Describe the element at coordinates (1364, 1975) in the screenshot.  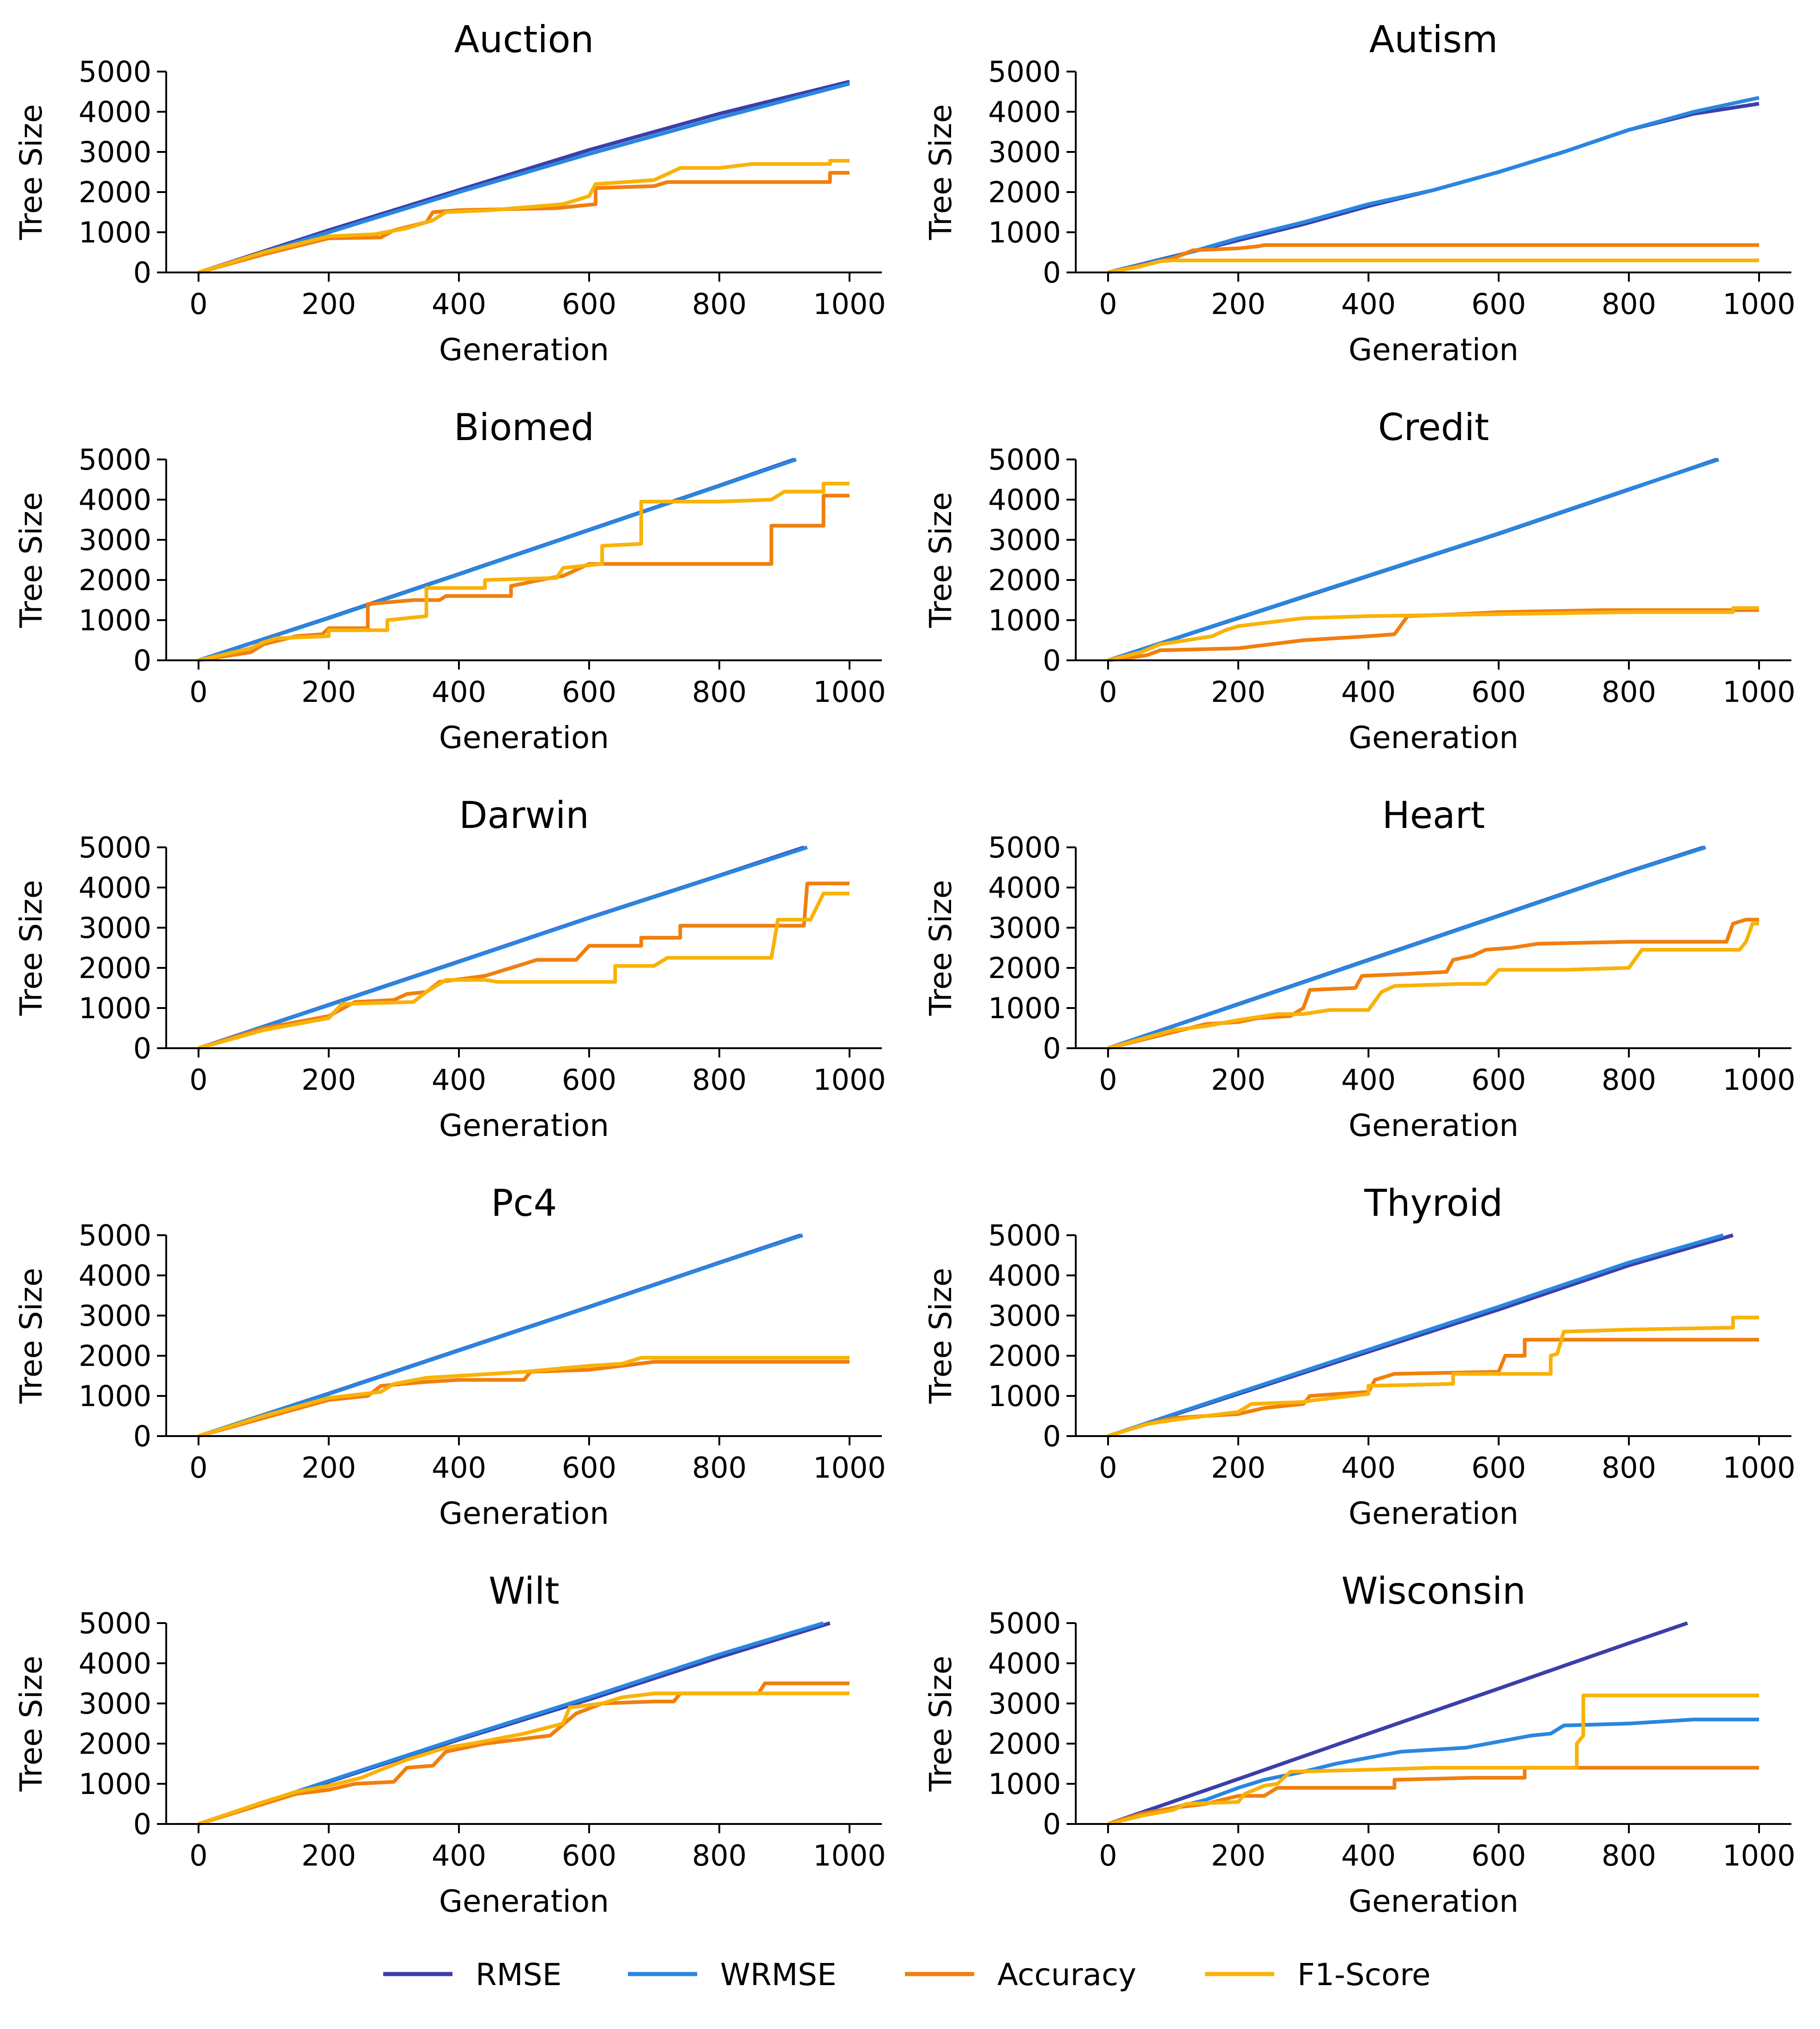
I see `legend-label: F1-Score` at that location.